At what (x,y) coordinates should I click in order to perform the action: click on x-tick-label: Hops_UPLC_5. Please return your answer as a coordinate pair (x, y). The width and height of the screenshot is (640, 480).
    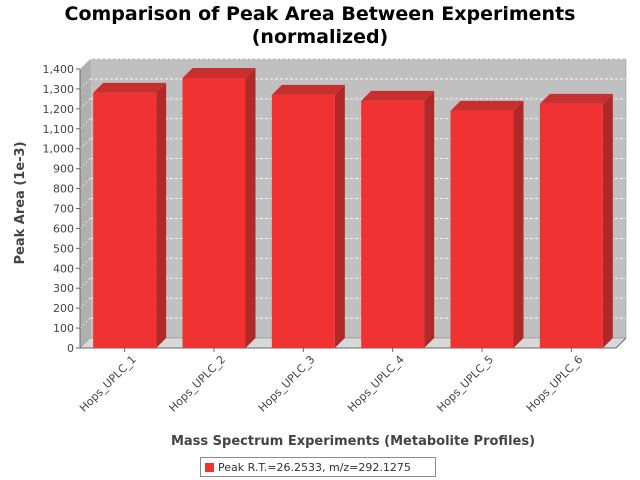
    Looking at the image, I should click on (465, 384).